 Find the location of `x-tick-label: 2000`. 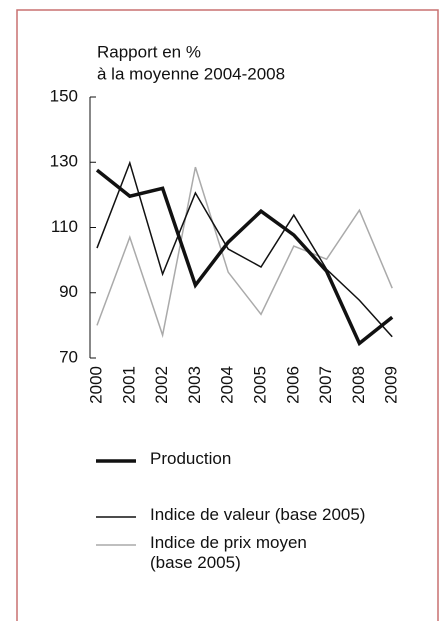

x-tick-label: 2000 is located at coordinates (95, 385).